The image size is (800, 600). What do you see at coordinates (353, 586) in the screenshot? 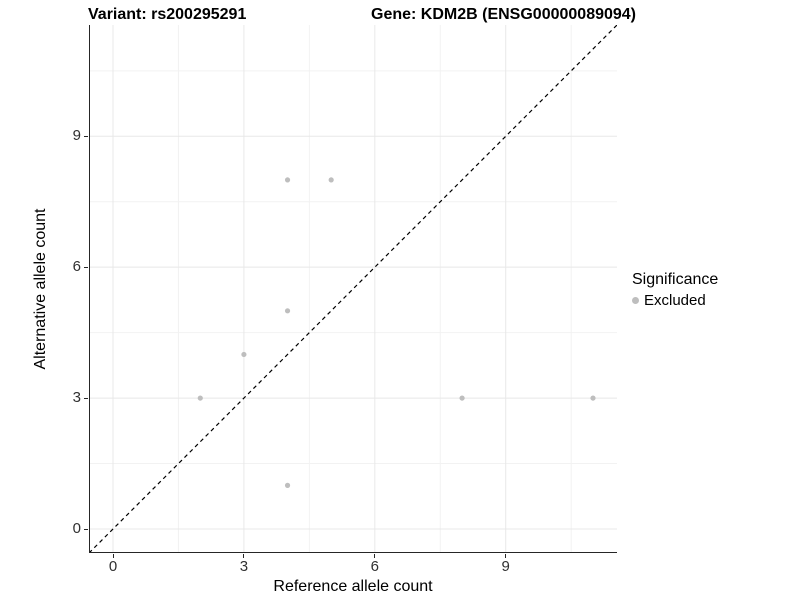
I see `x-axis-title: Reference allele count` at bounding box center [353, 586].